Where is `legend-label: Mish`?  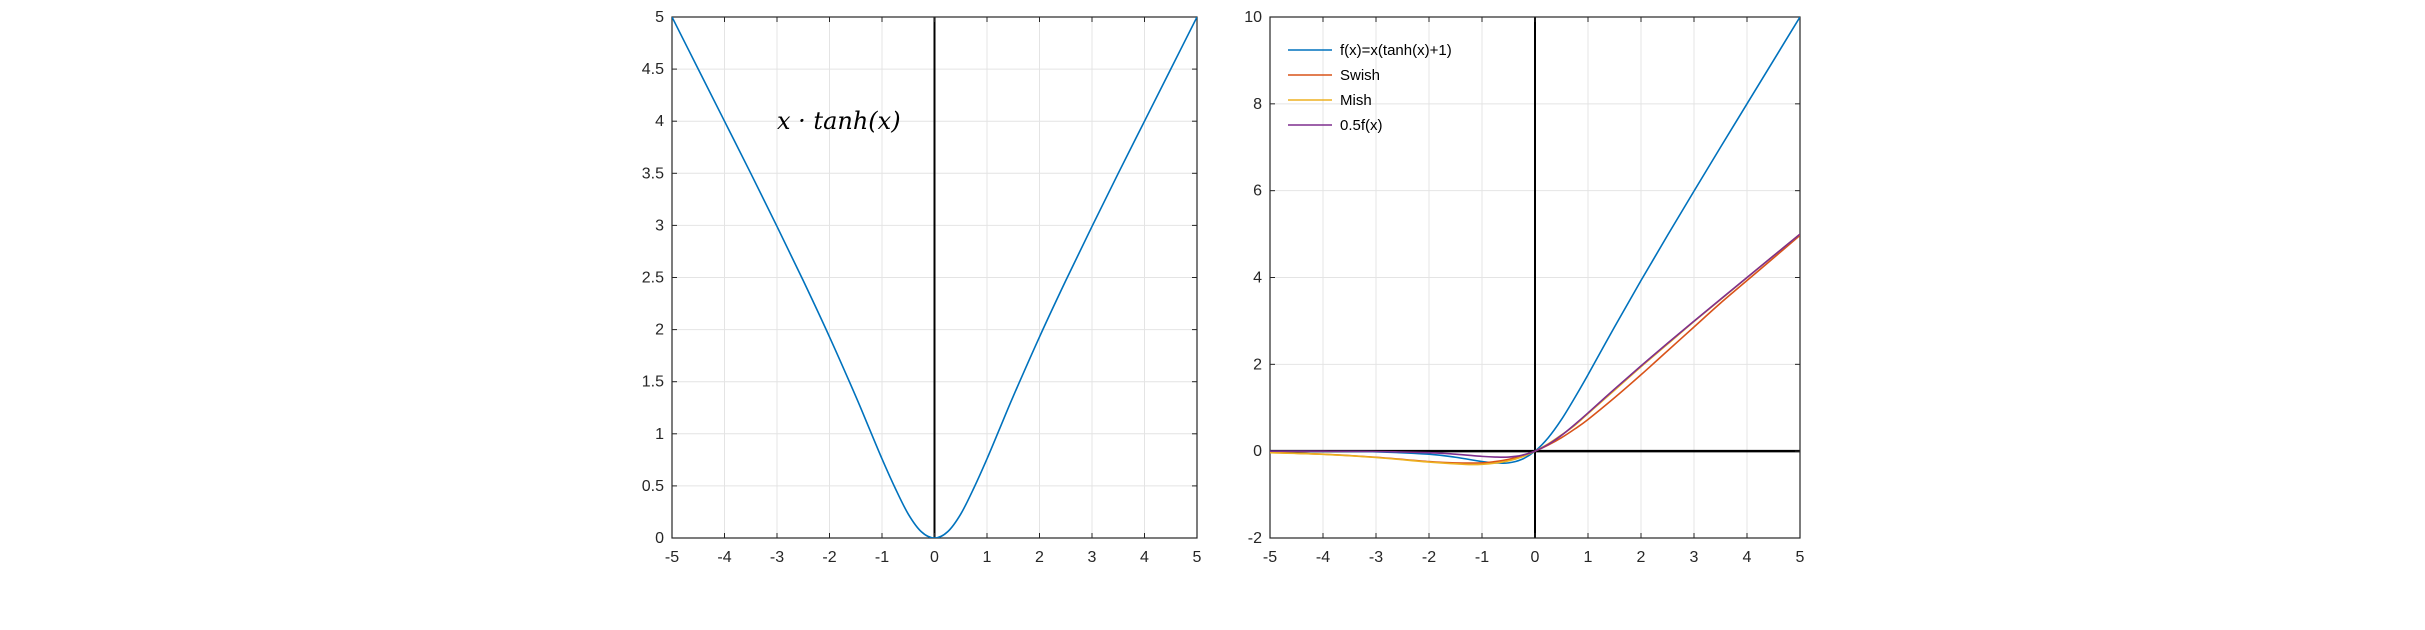
legend-label: Mish is located at coordinates (1356, 100).